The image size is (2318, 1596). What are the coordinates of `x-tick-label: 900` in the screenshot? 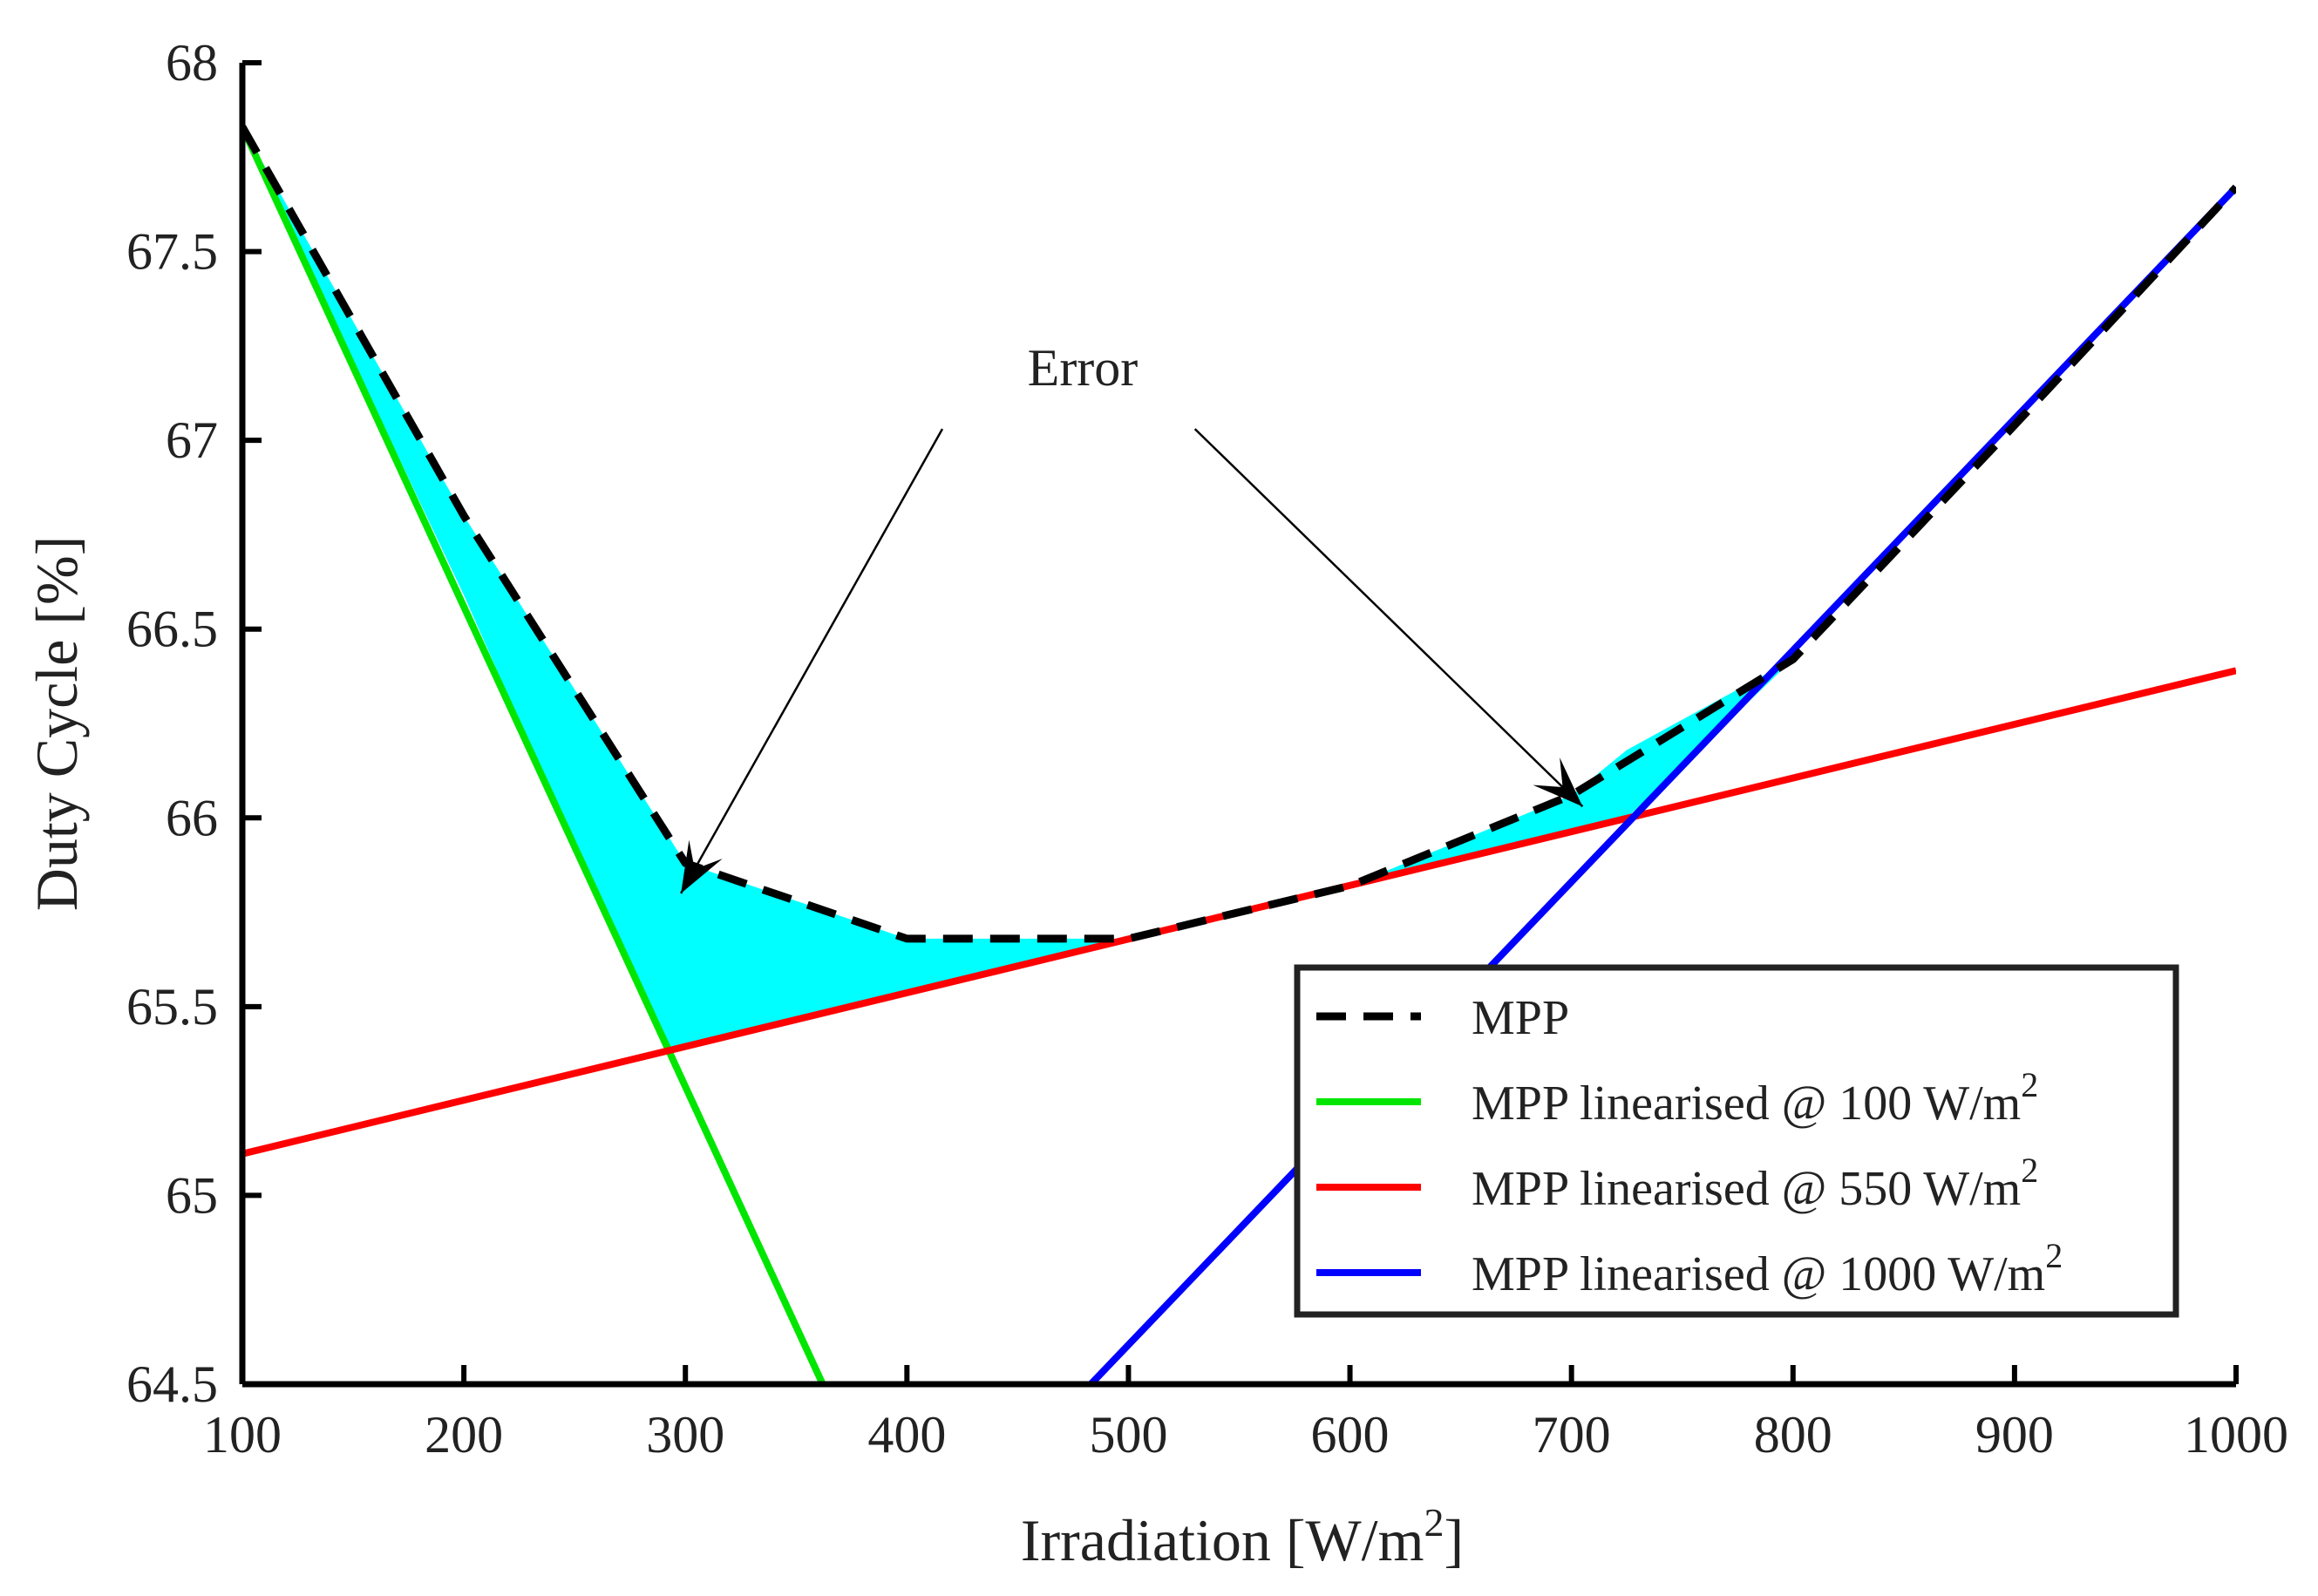 It's located at (2014, 1435).